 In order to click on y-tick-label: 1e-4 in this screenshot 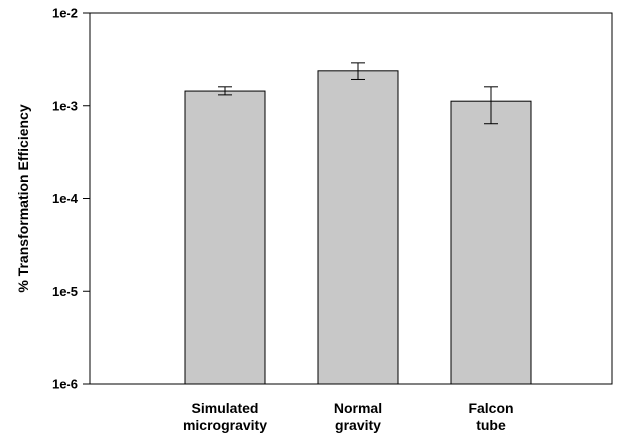, I will do `click(65, 198)`.